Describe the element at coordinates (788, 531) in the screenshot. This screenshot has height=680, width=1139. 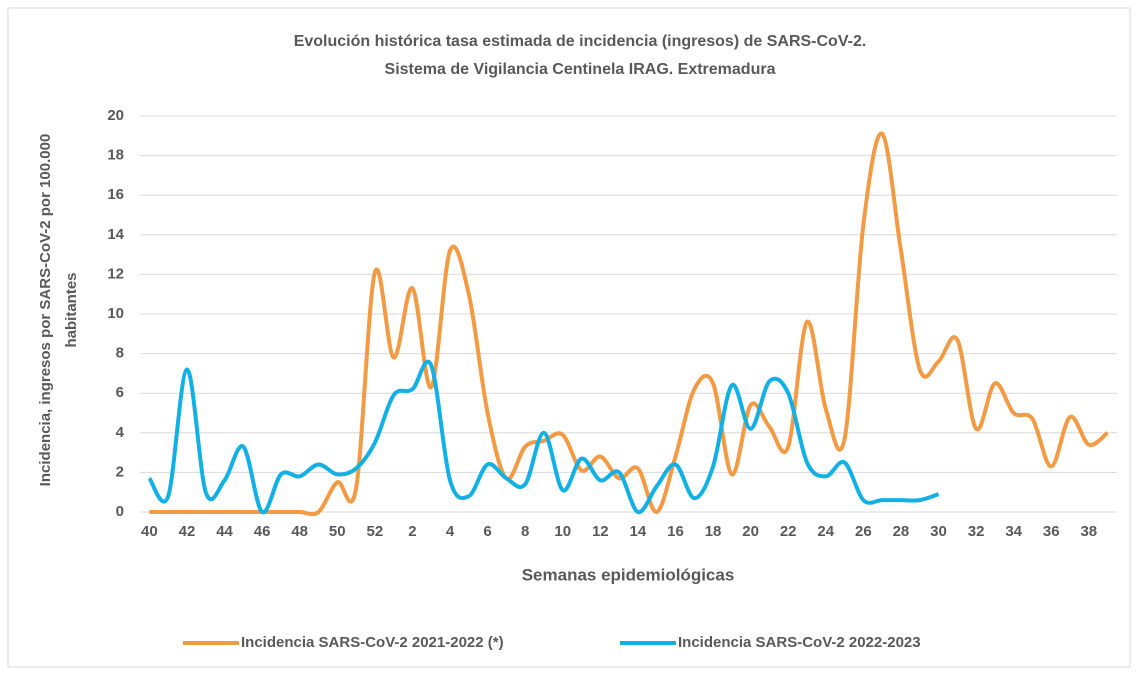
I see `x-tick-label: 22` at that location.